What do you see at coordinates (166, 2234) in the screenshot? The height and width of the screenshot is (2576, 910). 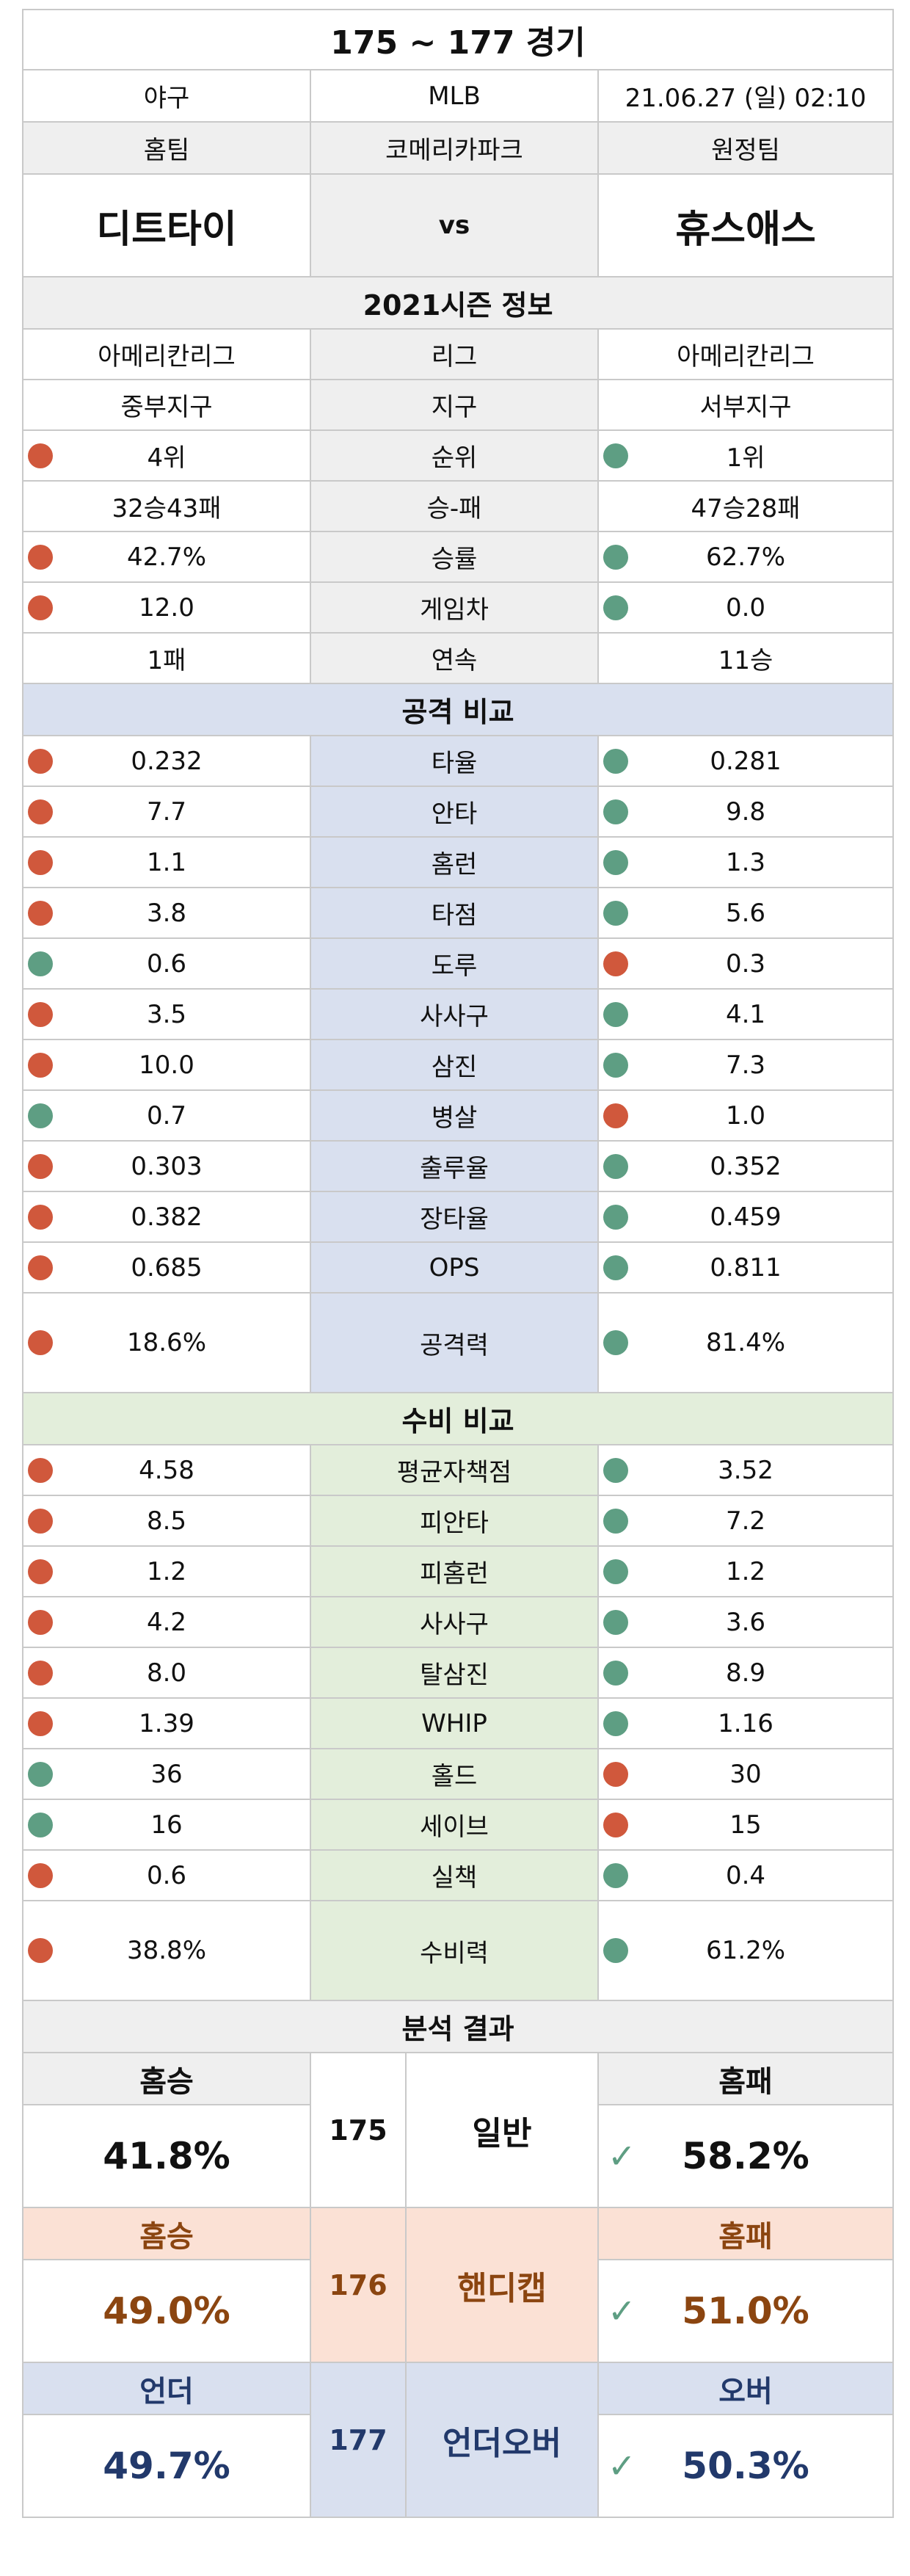 I see `handicap-left-label: 홈승` at bounding box center [166, 2234].